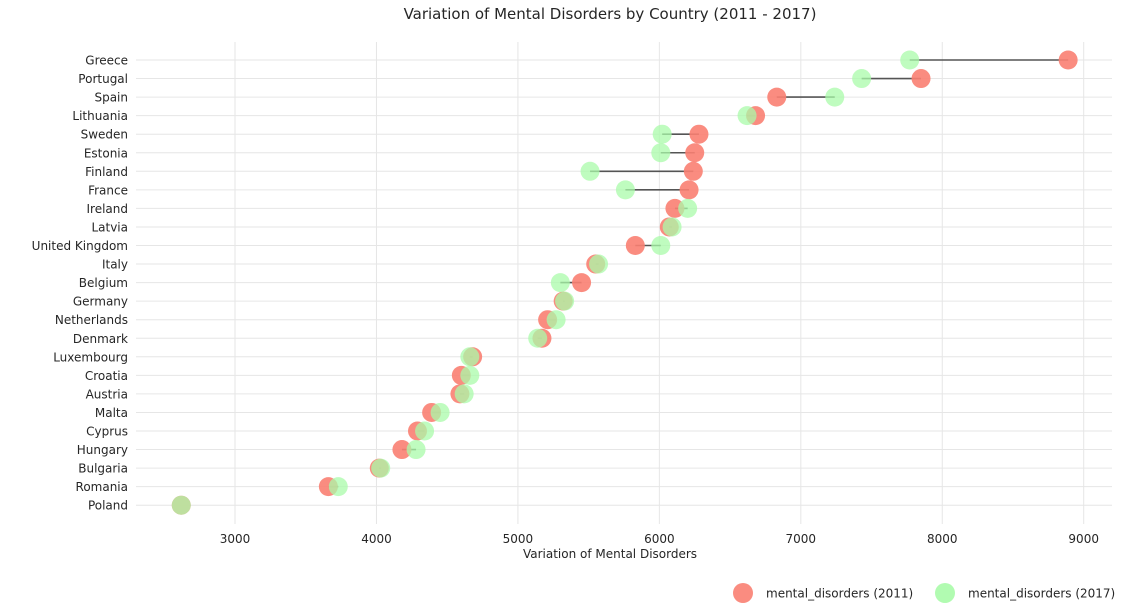 The width and height of the screenshot is (1122, 612). I want to click on x-tick-label: 7000, so click(801, 539).